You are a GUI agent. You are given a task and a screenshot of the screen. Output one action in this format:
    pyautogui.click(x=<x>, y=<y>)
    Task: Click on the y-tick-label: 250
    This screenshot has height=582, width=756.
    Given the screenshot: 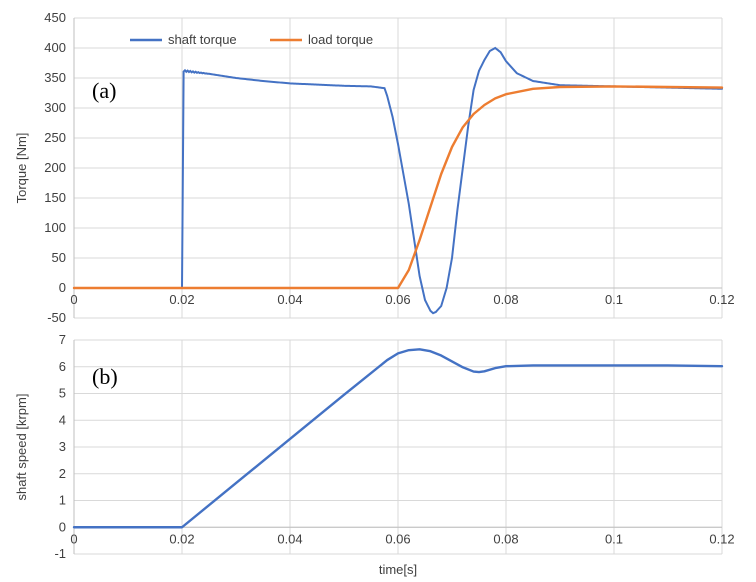 What is the action you would take?
    pyautogui.click(x=55, y=137)
    